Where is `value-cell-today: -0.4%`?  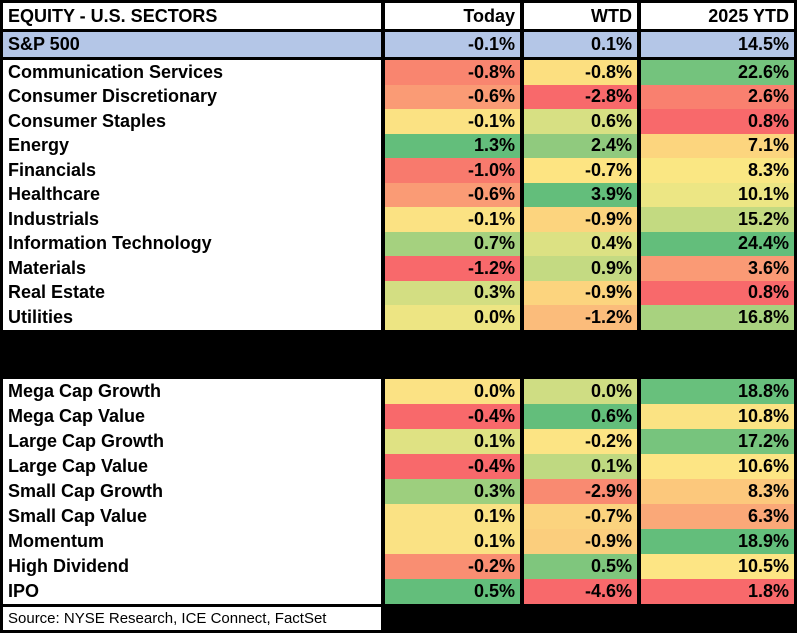 value-cell-today: -0.4% is located at coordinates (450, 466).